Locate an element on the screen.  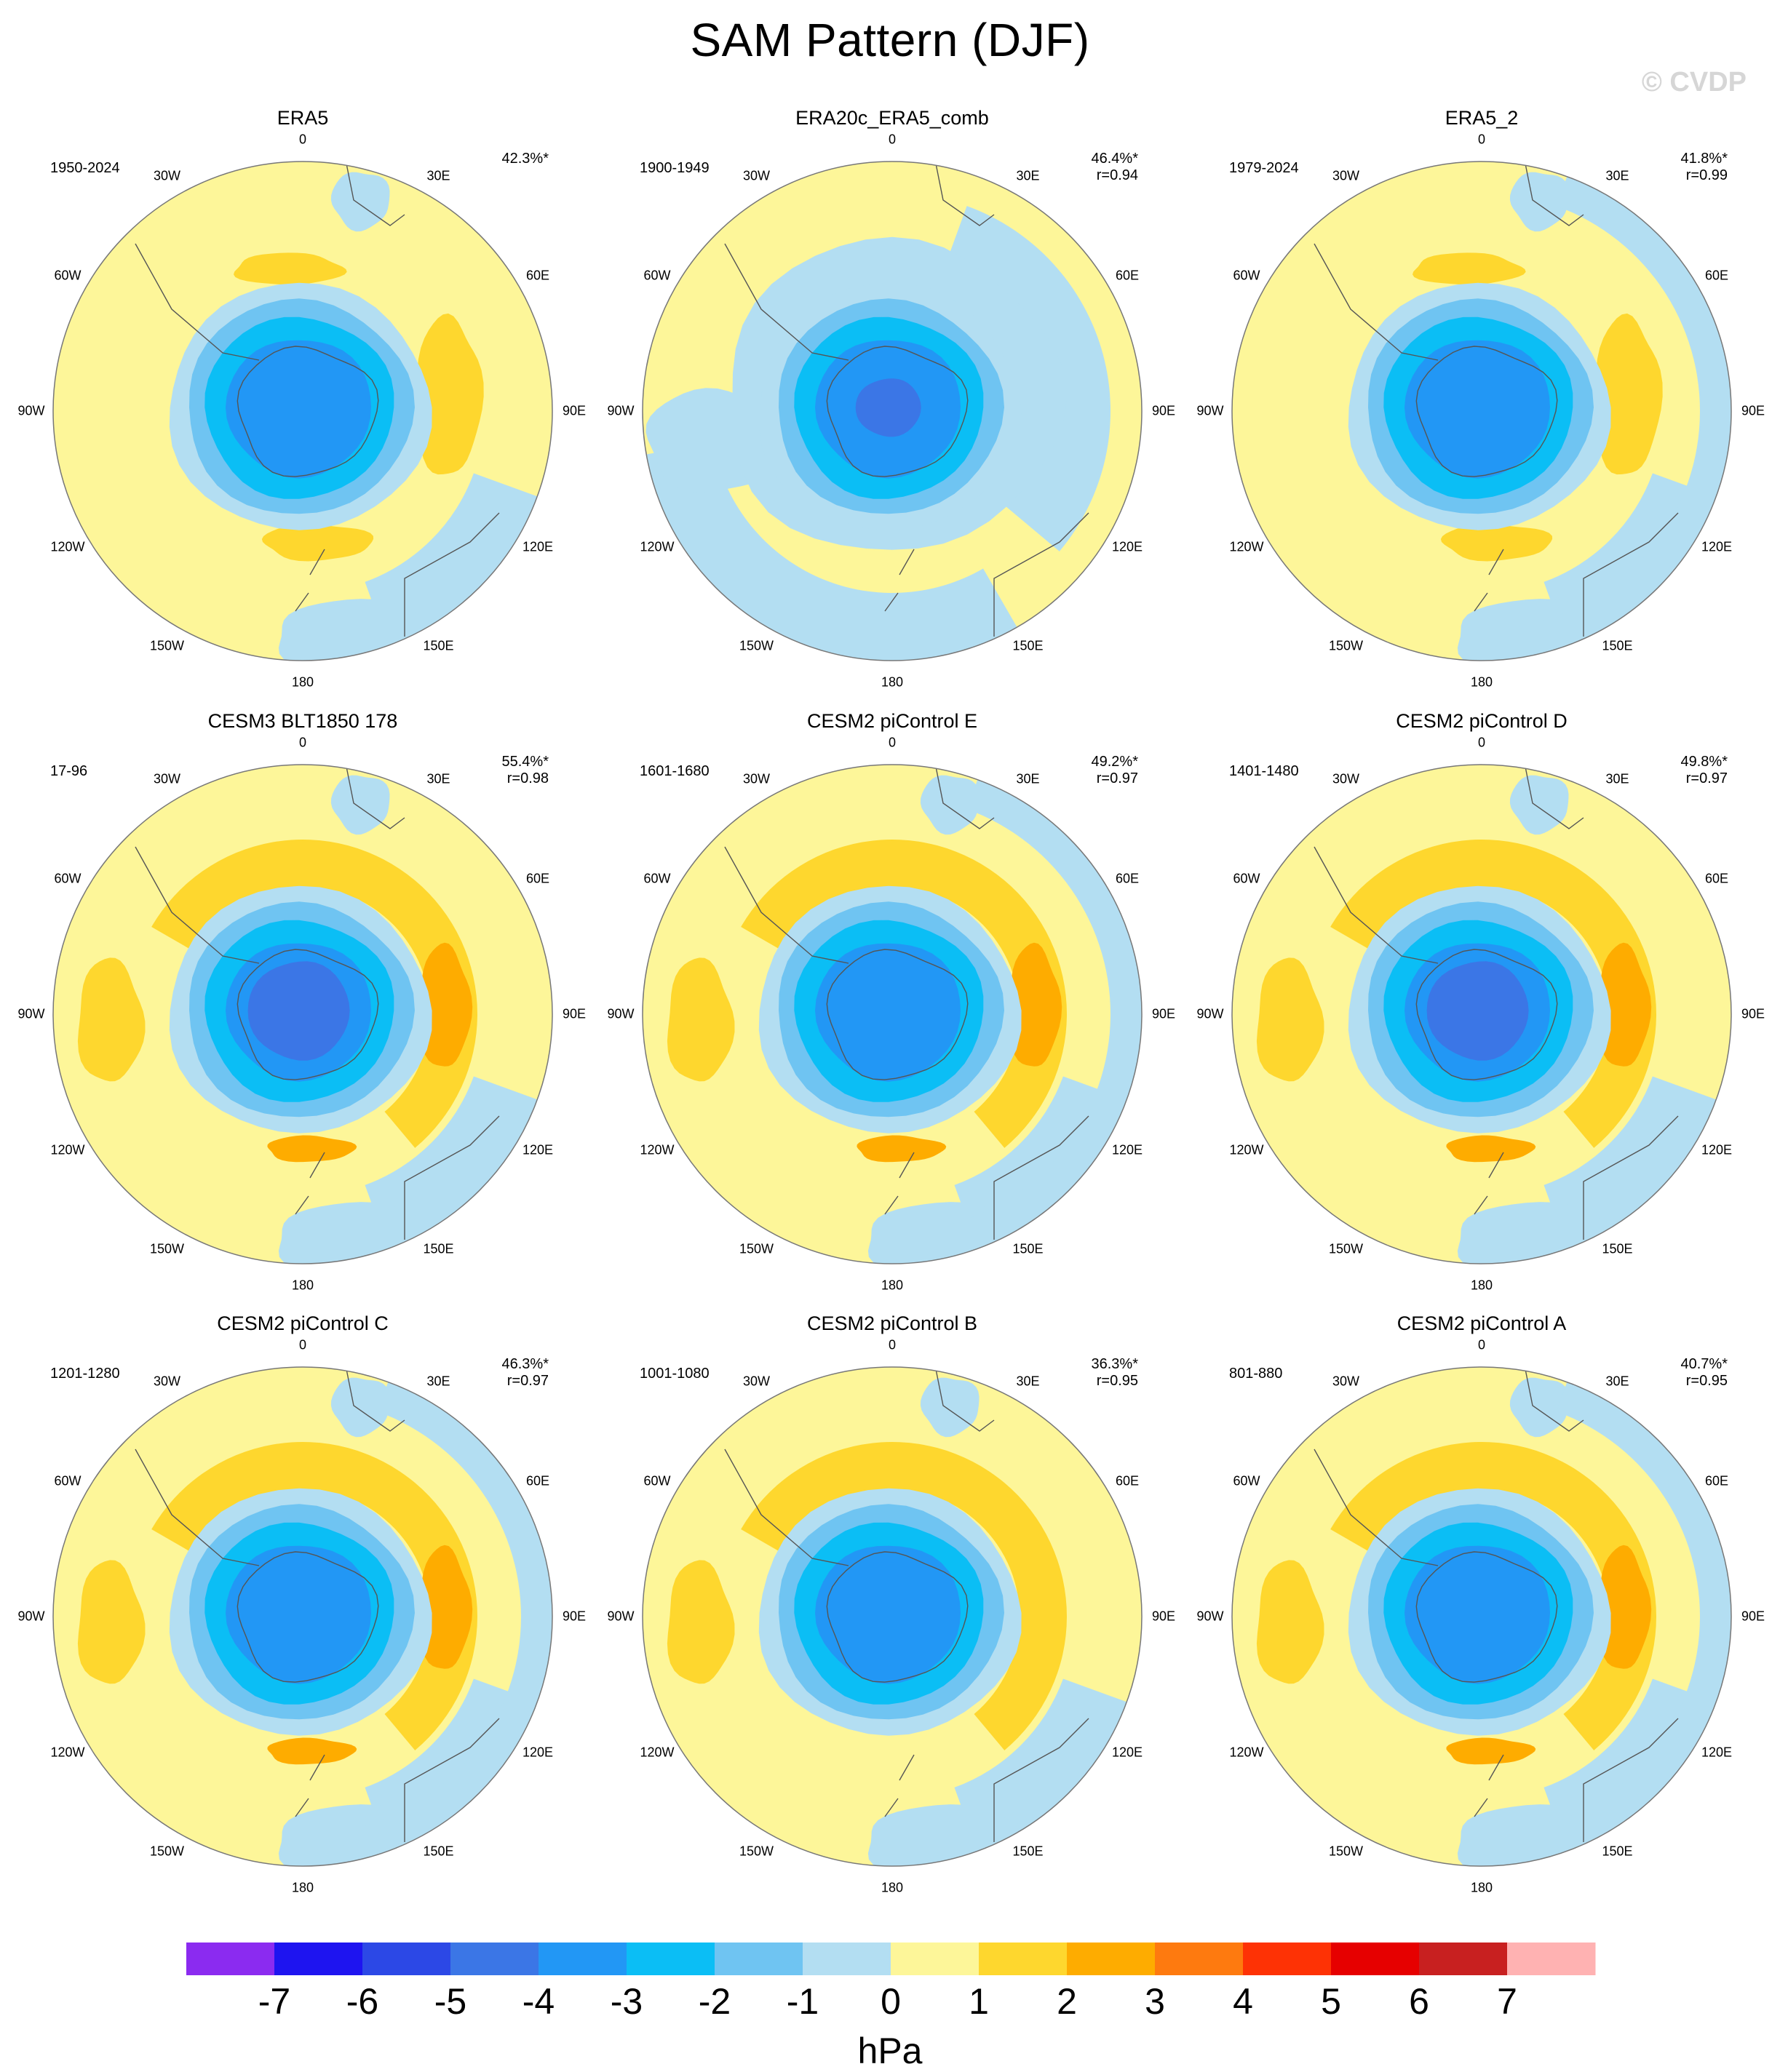
explained-variance: 55.4%* is located at coordinates (525, 762).